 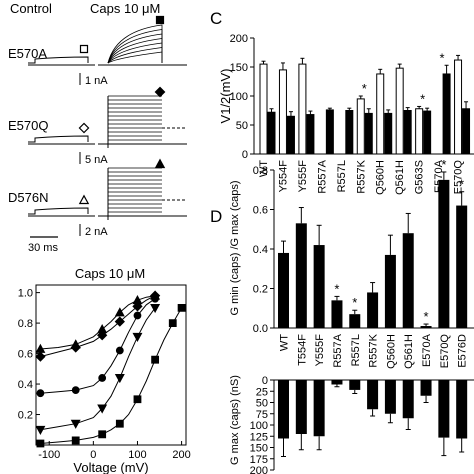 What do you see at coordinates (239, 97) in the screenshot?
I see `c-y-tick-label: 100` at bounding box center [239, 97].